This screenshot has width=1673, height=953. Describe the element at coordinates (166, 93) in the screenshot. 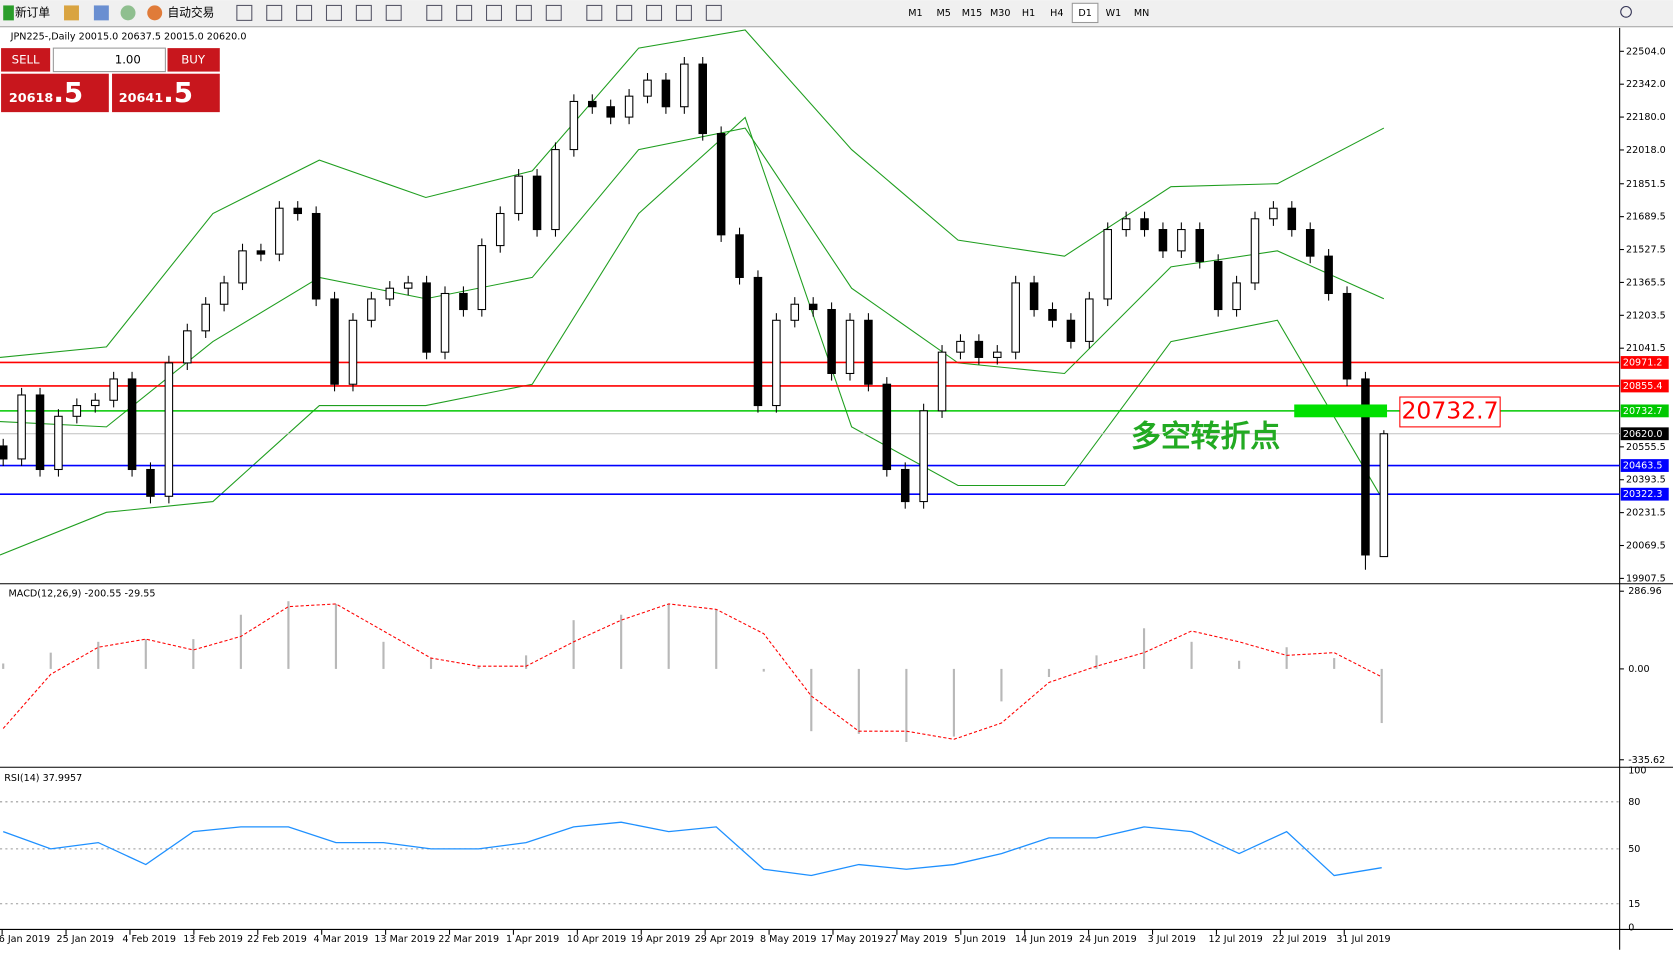

I see `ask-box` at that location.